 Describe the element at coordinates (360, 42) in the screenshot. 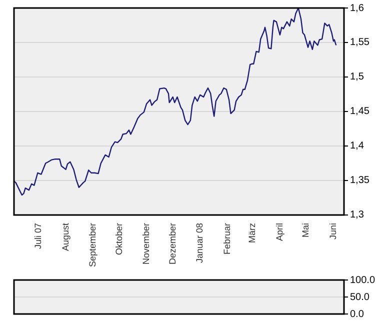

I see `y-tick-label: 1,55` at that location.